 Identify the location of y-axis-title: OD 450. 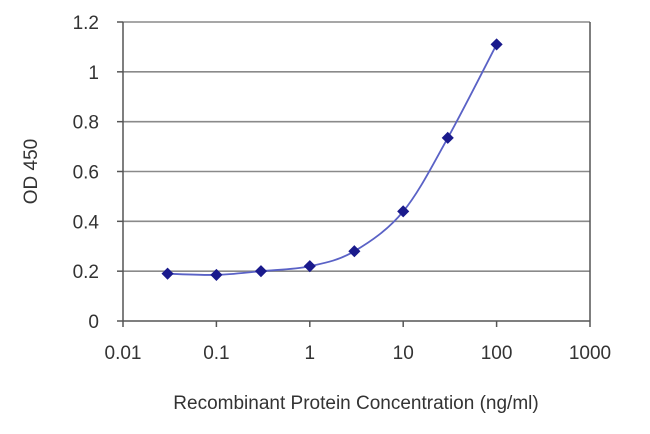
(31, 171).